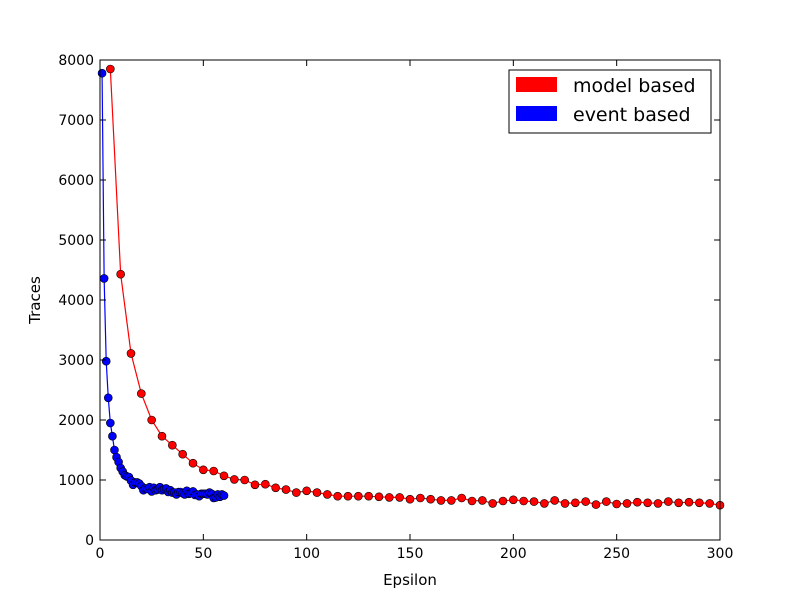 The width and height of the screenshot is (800, 600). Describe the element at coordinates (610, 101) in the screenshot. I see `legend: model based event based` at that location.